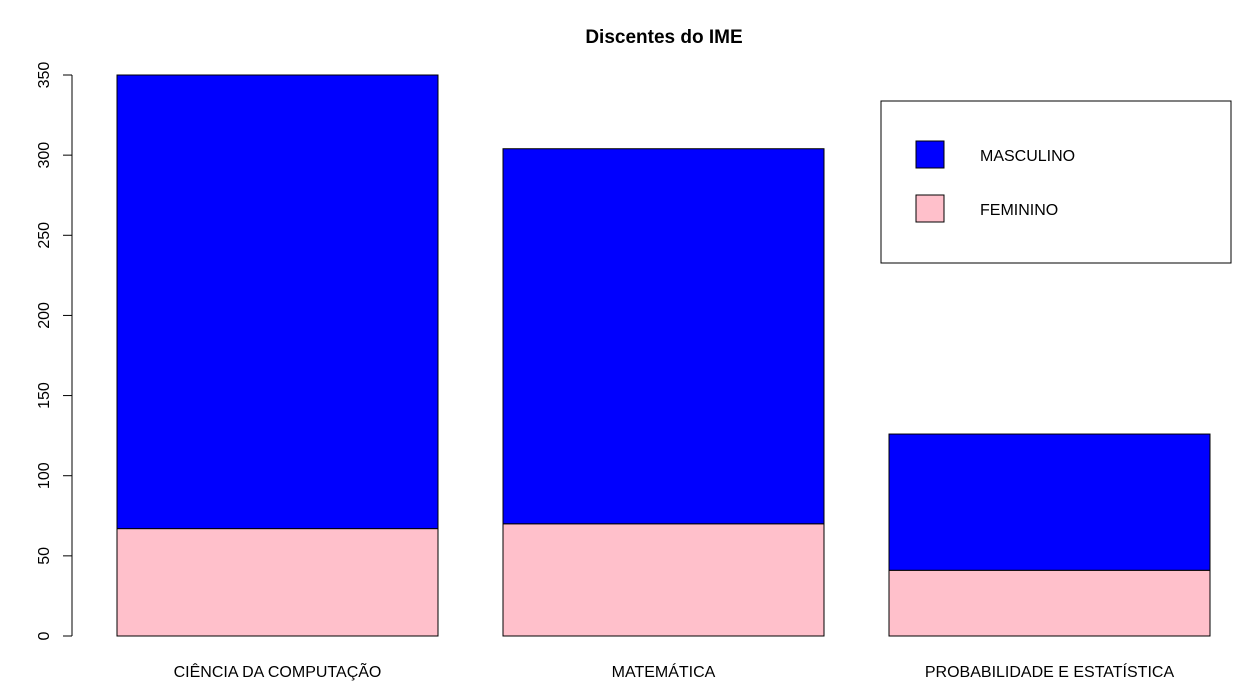 Image resolution: width=1248 pixels, height=694 pixels. Describe the element at coordinates (44, 475) in the screenshot. I see `y-tick-label: 100` at that location.